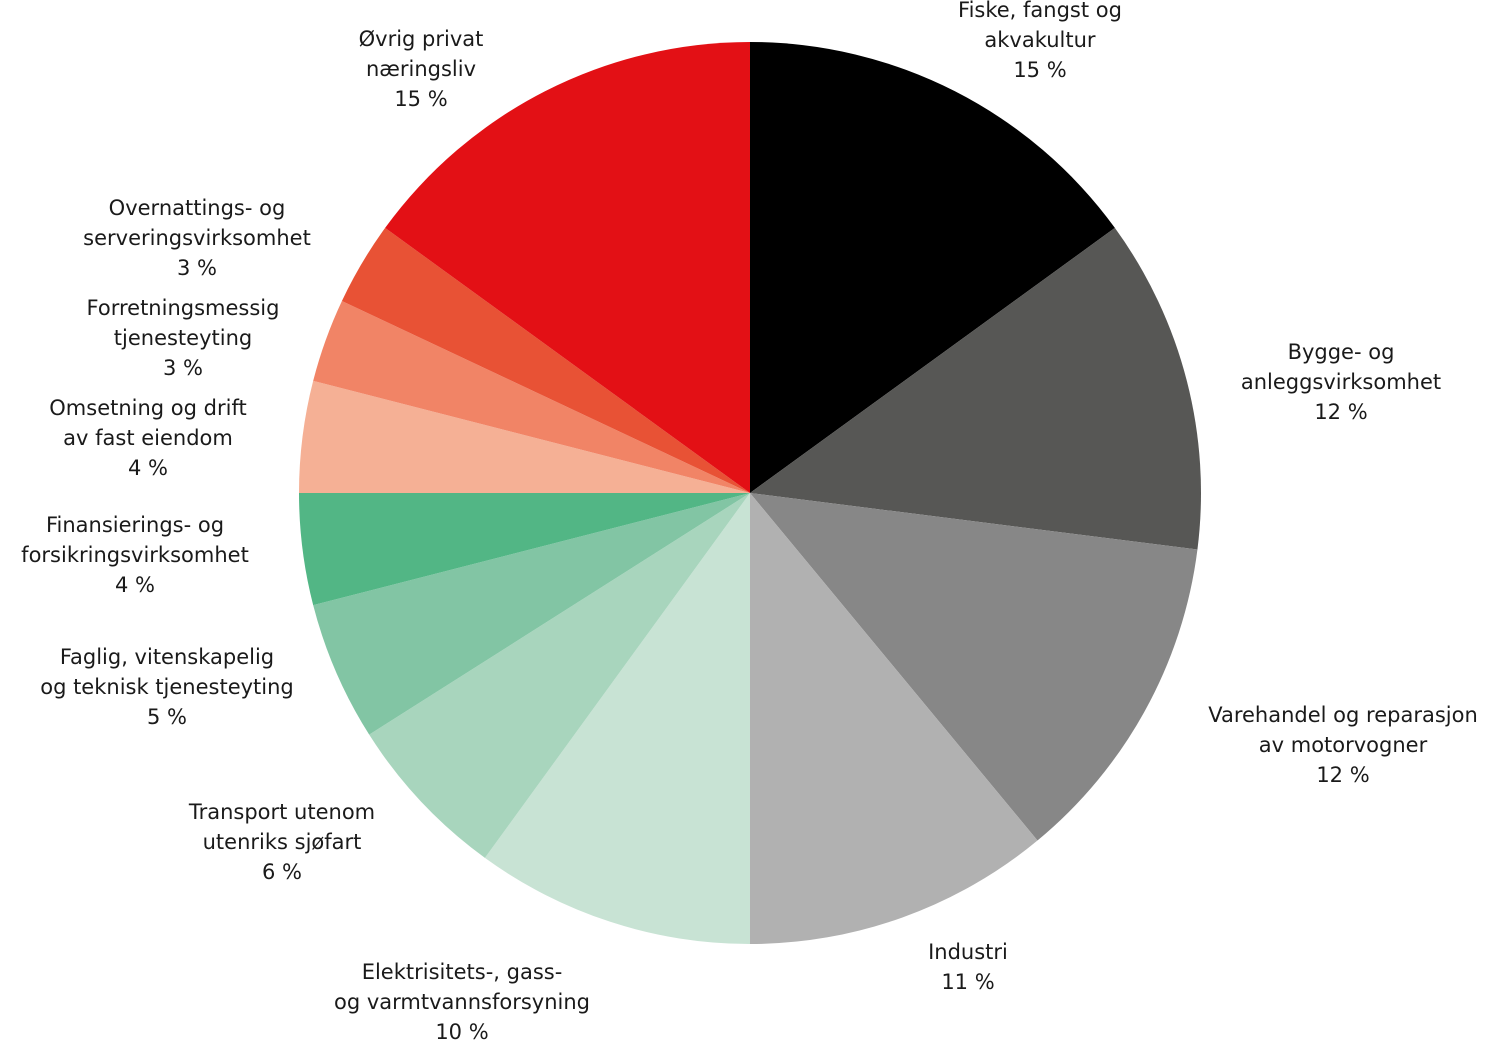 Image resolution: width=1501 pixels, height=1056 pixels. I want to click on slice-label-9: Omsetning og drift av fast eiendom 4 %, so click(147, 438).